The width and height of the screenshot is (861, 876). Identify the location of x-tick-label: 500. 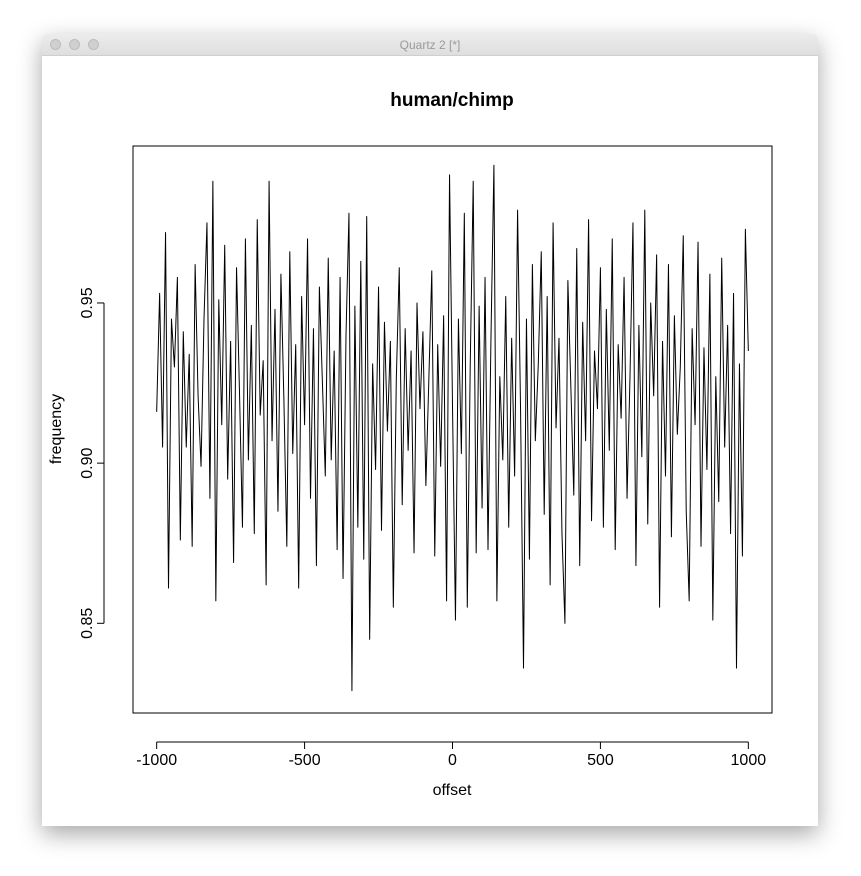
(600, 760).